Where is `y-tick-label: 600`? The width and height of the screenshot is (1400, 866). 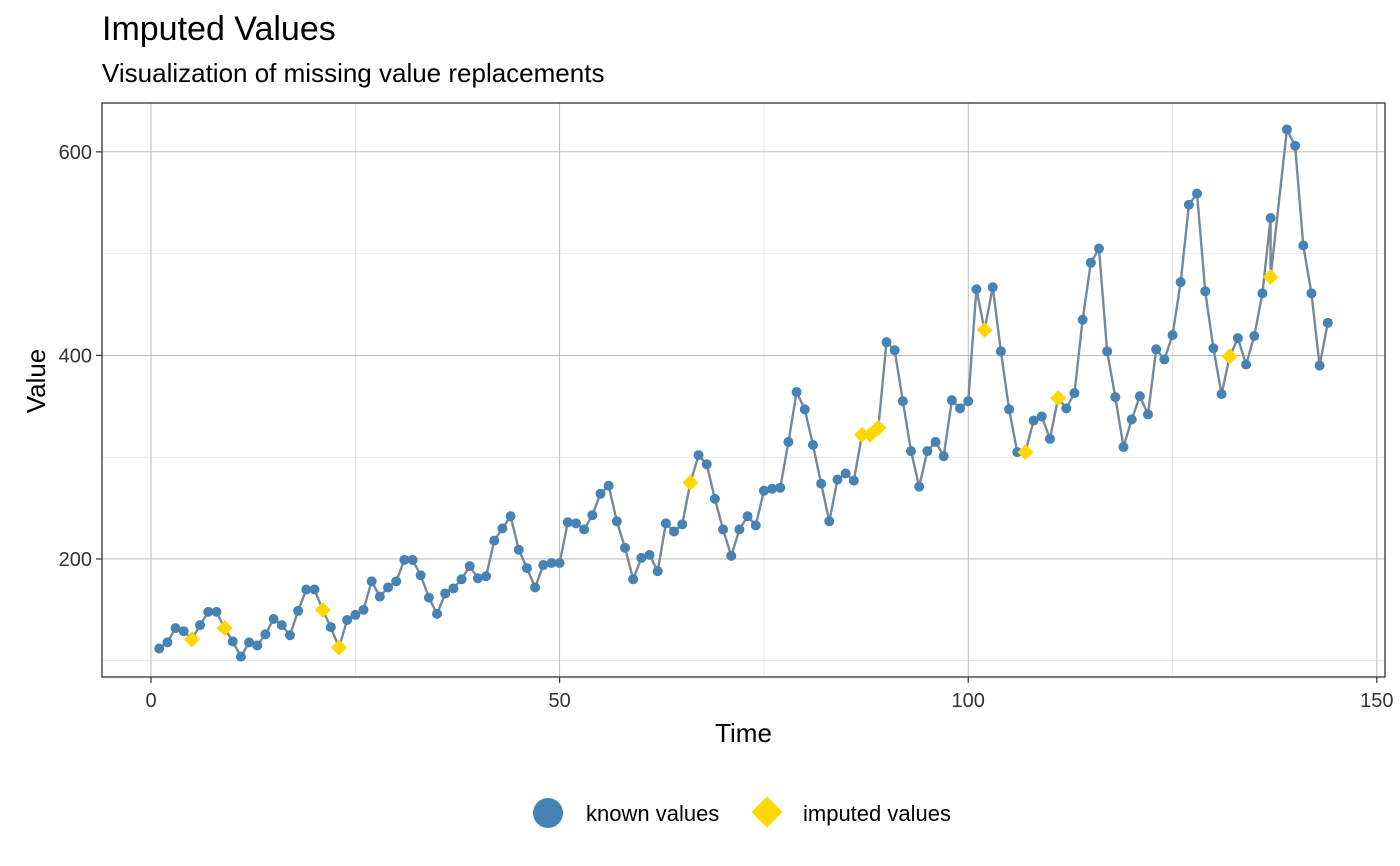
y-tick-label: 600 is located at coordinates (75, 153).